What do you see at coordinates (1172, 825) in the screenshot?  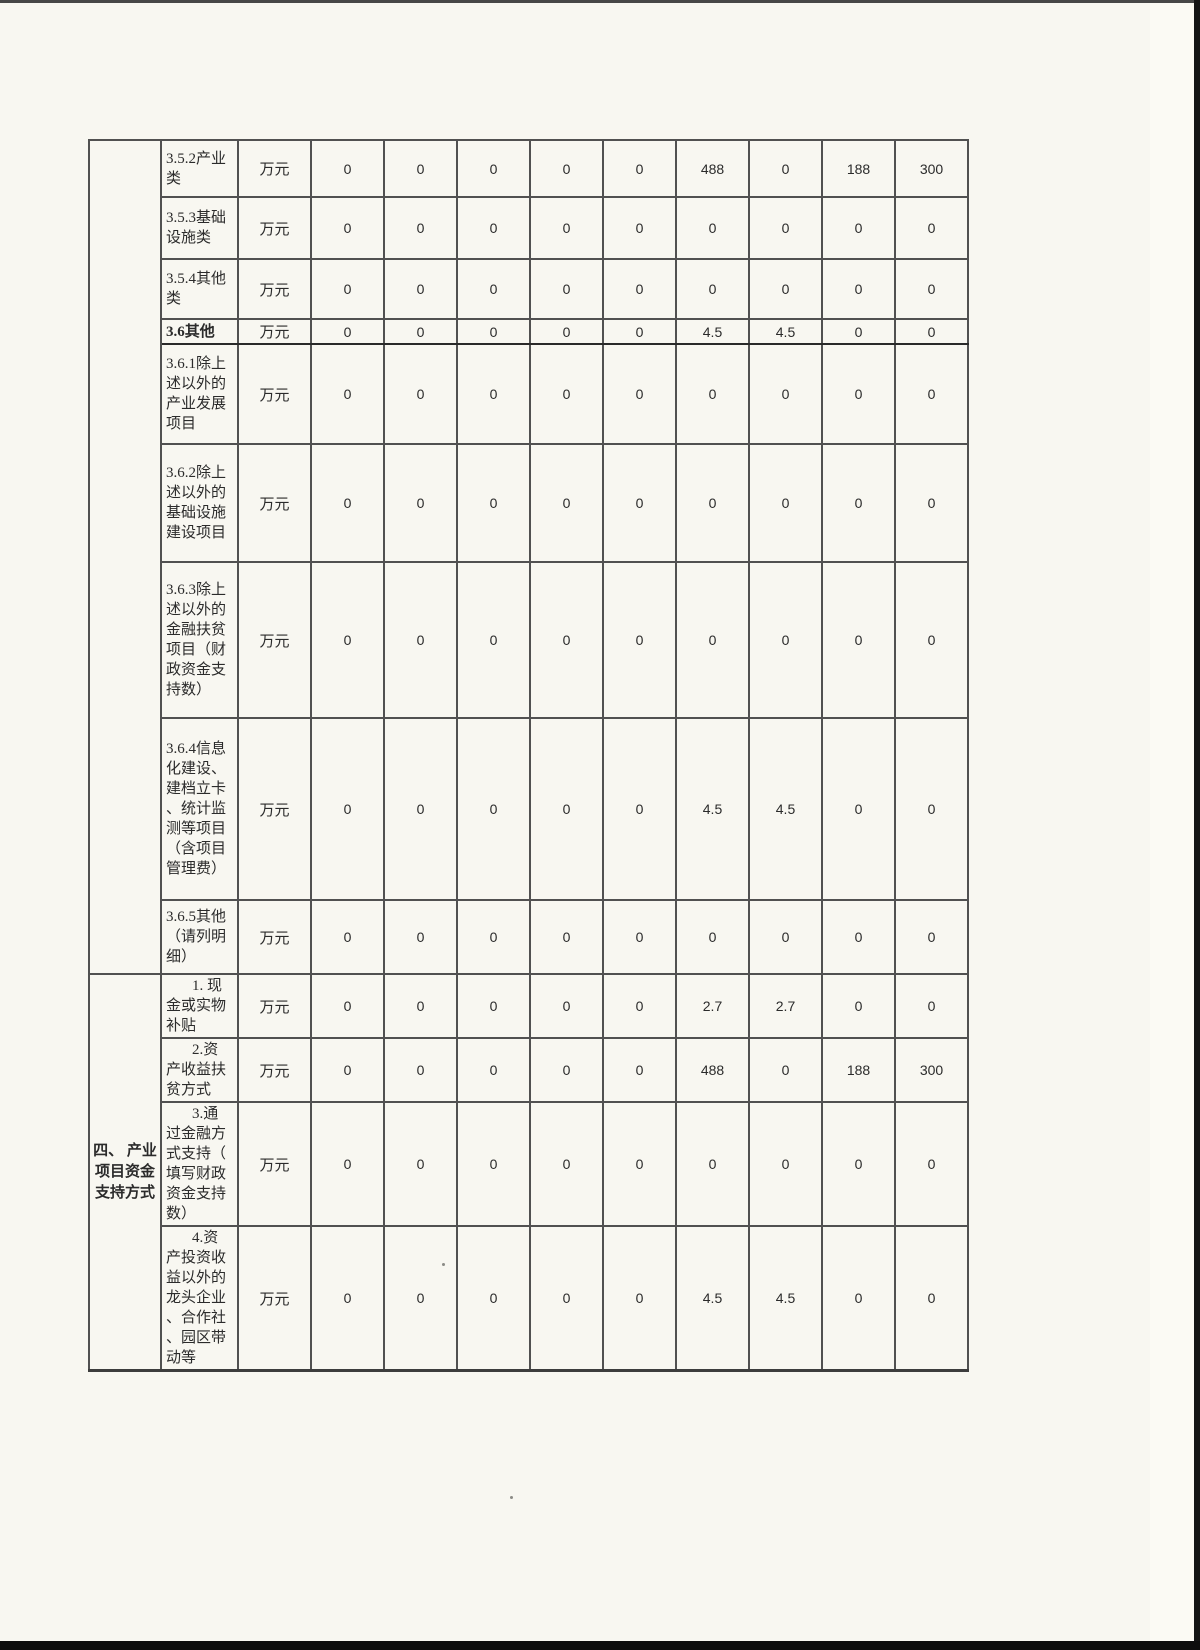 I see `paper-edge-strip` at bounding box center [1172, 825].